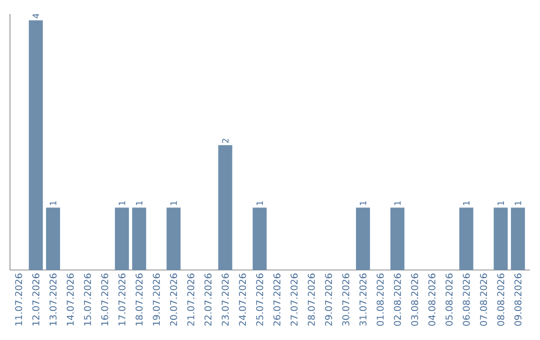 The width and height of the screenshot is (540, 340). What do you see at coordinates (260, 300) in the screenshot?
I see `x-tick-label: 25.07.2026` at bounding box center [260, 300].